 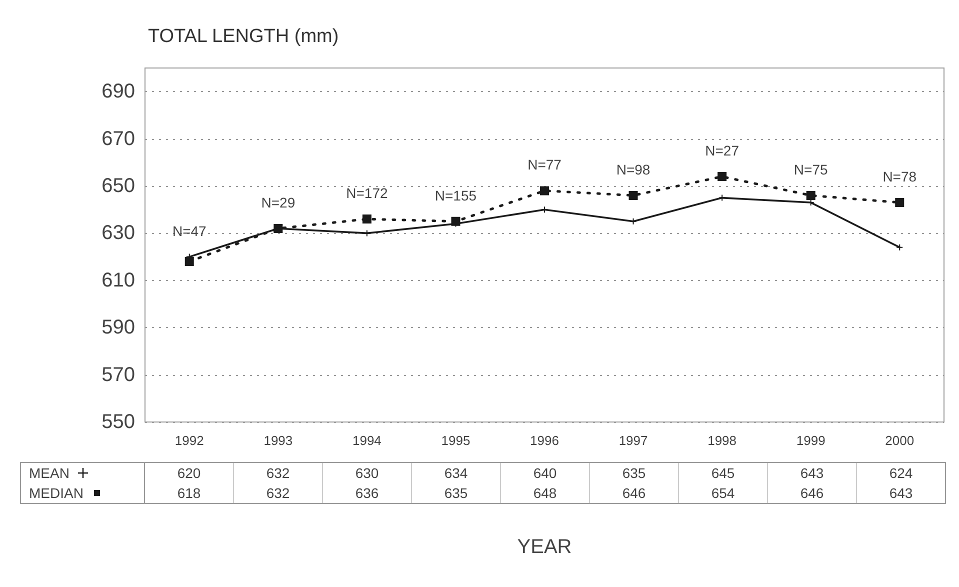 What do you see at coordinates (456, 473) in the screenshot?
I see `data-label: 634` at bounding box center [456, 473].